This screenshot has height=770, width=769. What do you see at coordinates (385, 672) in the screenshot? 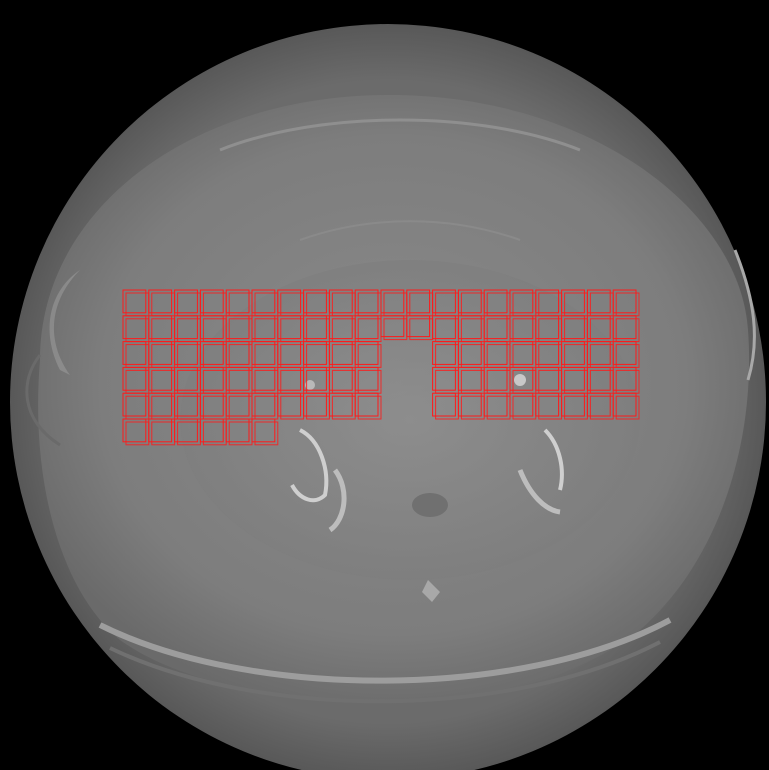
I see `scanner-table-lower` at bounding box center [385, 672].